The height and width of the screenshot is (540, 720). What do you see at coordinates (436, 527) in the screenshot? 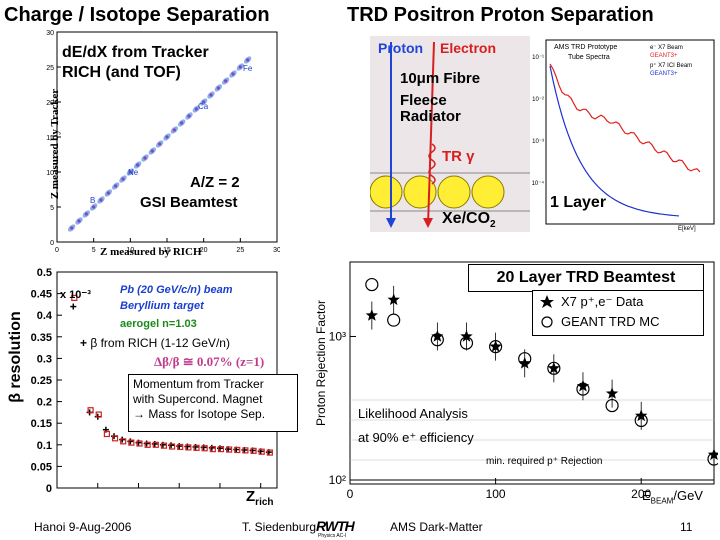
I see `footer-topic: AMS Dark-Matter` at bounding box center [436, 527].